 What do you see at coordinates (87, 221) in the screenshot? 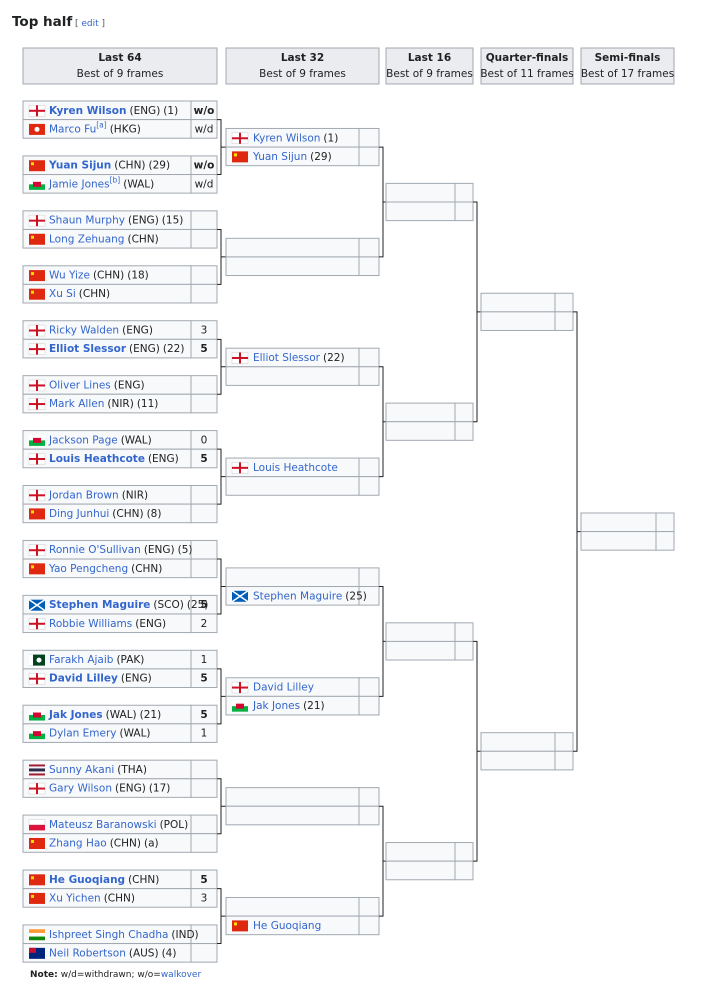
I see `player-name: Shaun Murphy` at bounding box center [87, 221].